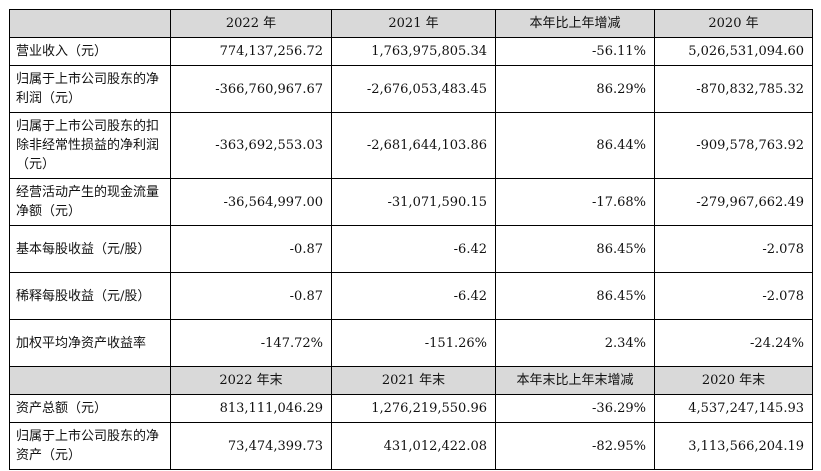 The height and width of the screenshot is (471, 821). I want to click on header-cell-change: 本年比上年增减, so click(575, 23).